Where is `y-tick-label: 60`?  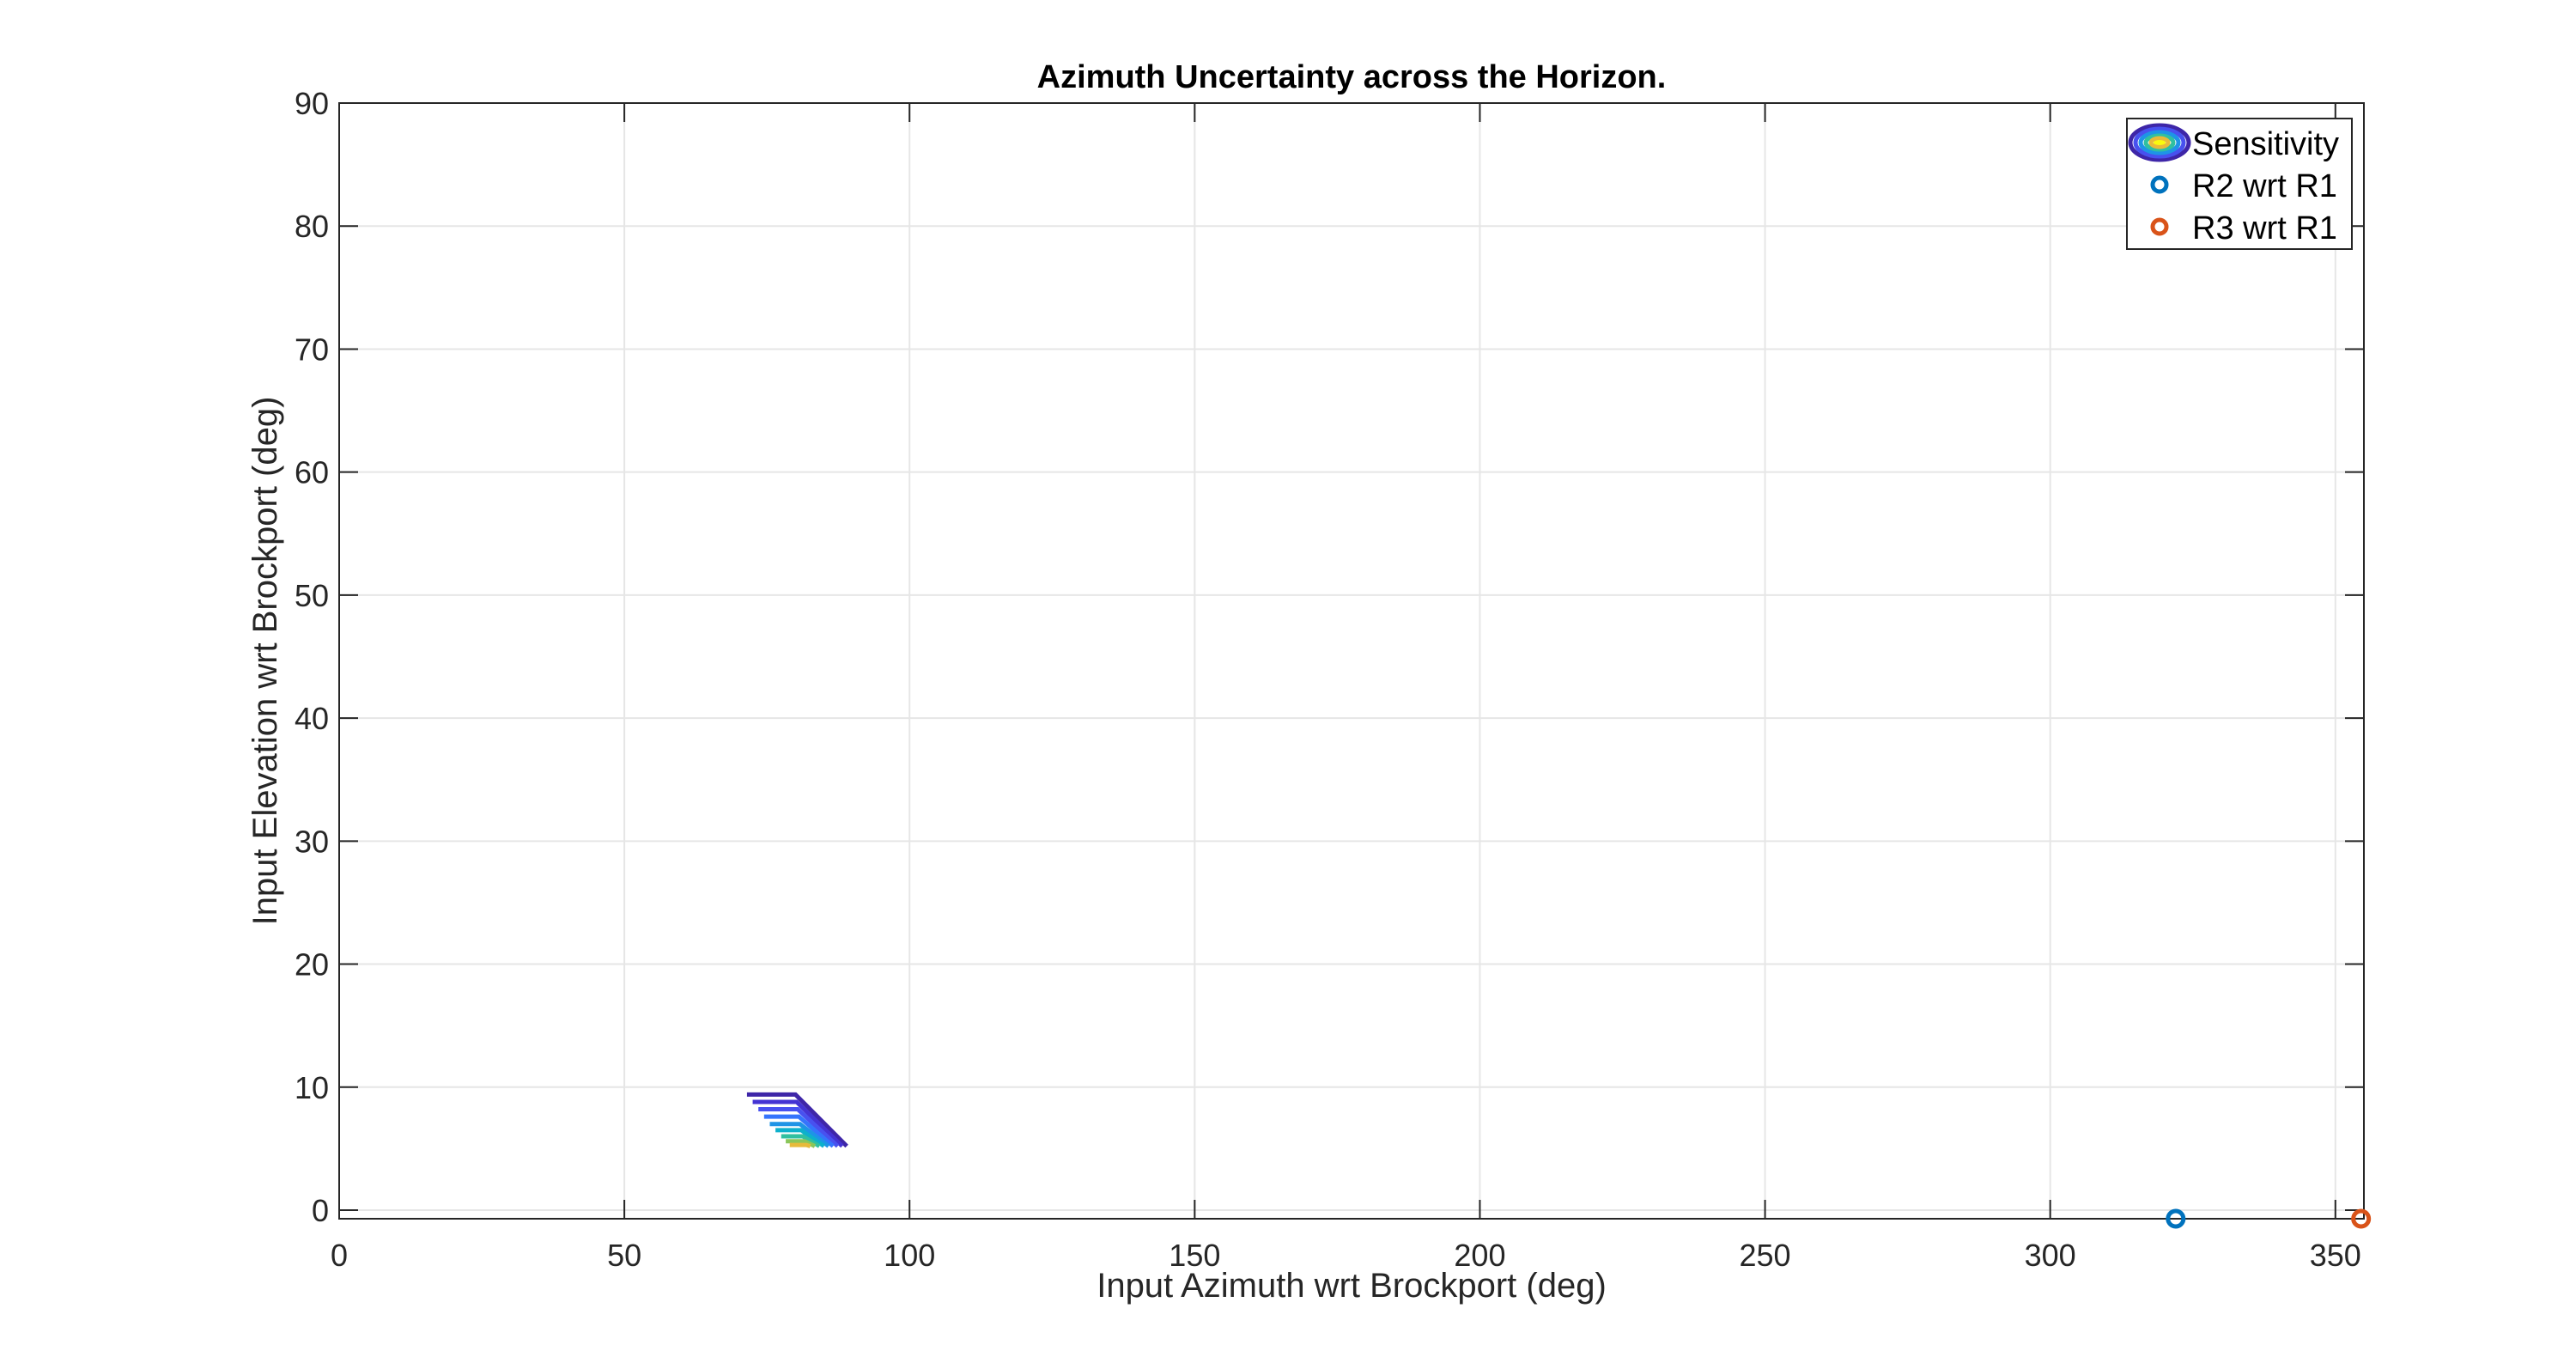 y-tick-label: 60 is located at coordinates (312, 472).